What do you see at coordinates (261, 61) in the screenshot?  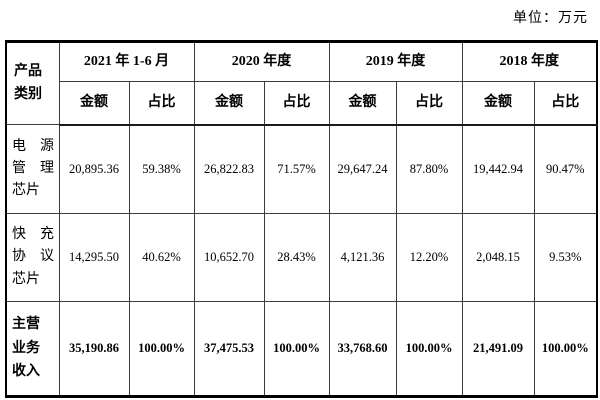 I see `col-header-2020: 2020 年度` at bounding box center [261, 61].